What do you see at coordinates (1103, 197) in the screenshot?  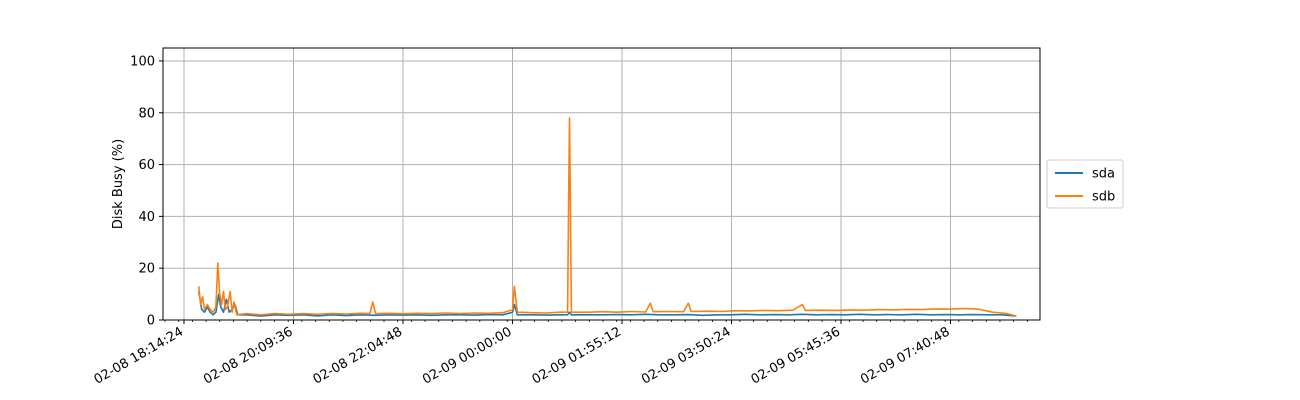 I see `legend-label-sdb: sdb` at bounding box center [1103, 197].